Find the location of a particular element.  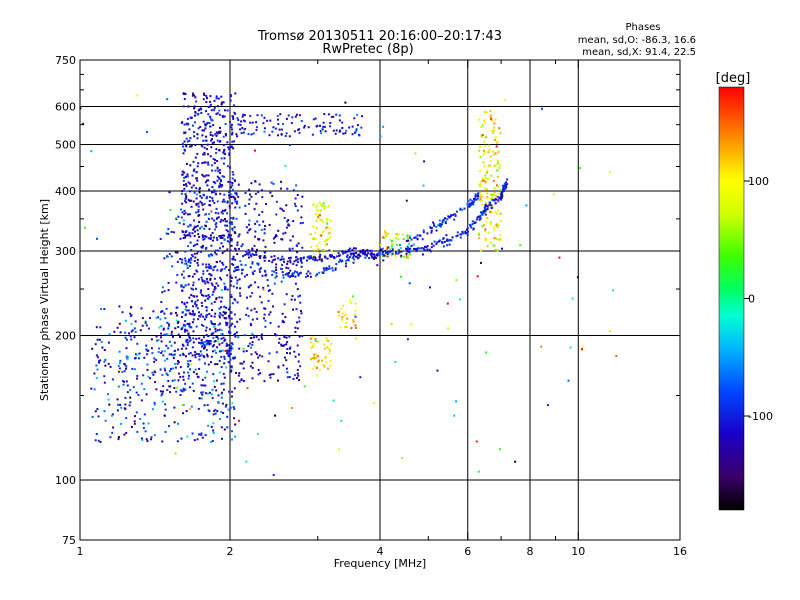

x-axis-label: Frequency [MHz] is located at coordinates (380, 563).